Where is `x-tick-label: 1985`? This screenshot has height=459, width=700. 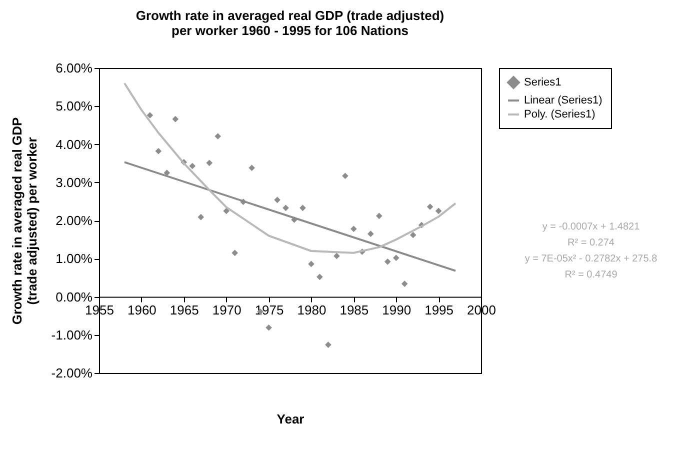 x-tick-label: 1985 is located at coordinates (354, 310).